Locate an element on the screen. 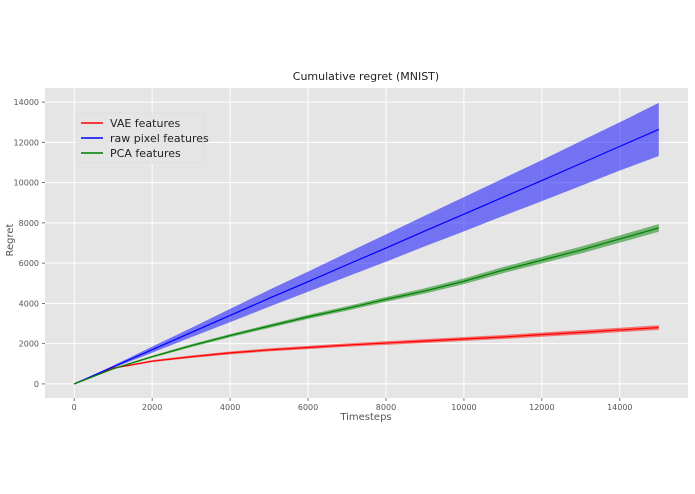  x-tick-label: 2000 is located at coordinates (152, 407).